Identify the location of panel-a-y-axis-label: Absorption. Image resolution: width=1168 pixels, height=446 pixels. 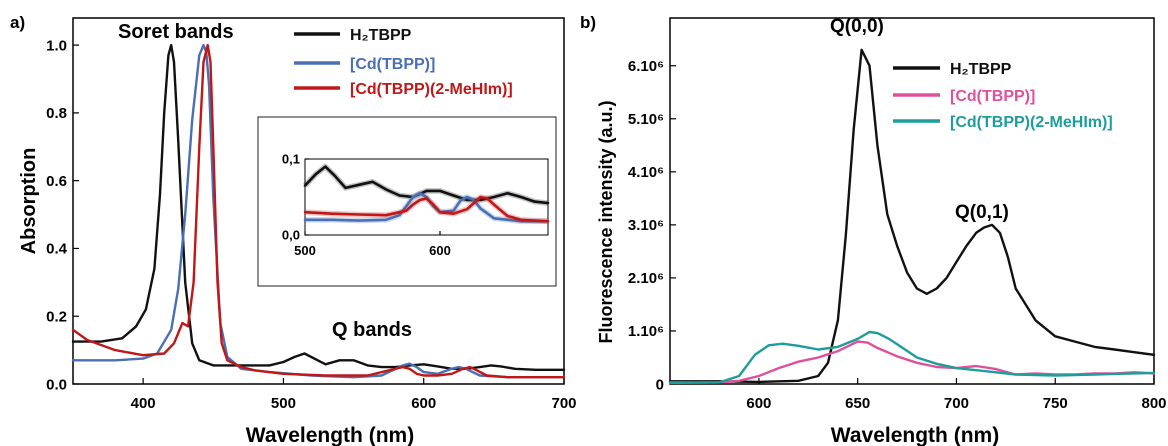
(29, 201).